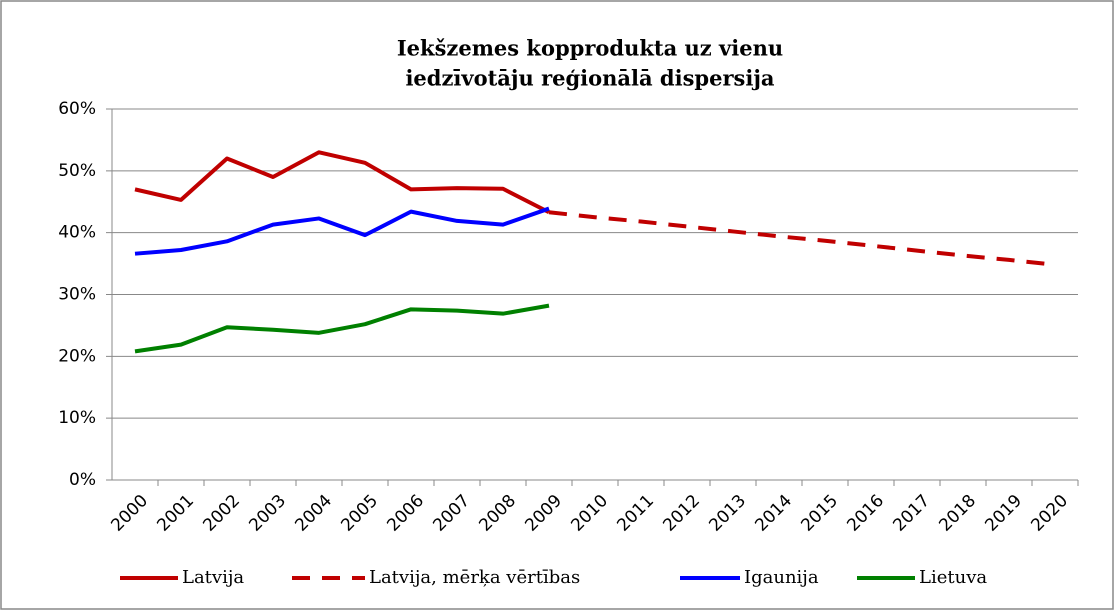  I want to click on y-tick-label: 60%, so click(77, 109).